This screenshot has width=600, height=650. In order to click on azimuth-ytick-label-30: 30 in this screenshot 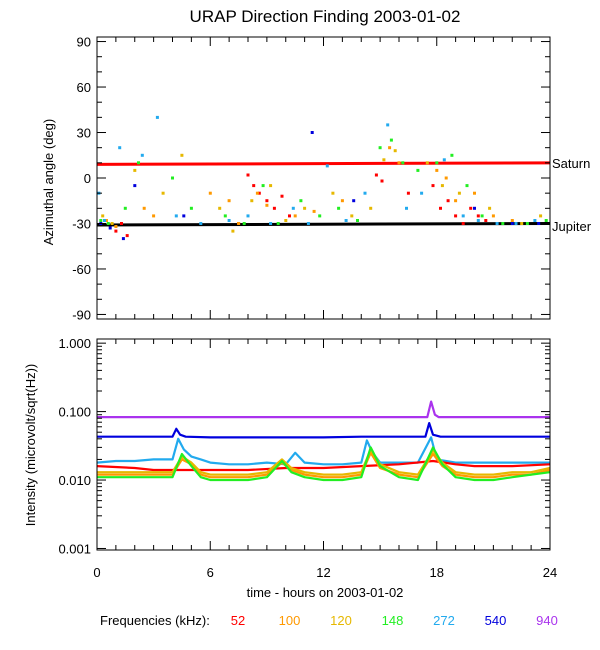, I will do `click(84, 133)`.